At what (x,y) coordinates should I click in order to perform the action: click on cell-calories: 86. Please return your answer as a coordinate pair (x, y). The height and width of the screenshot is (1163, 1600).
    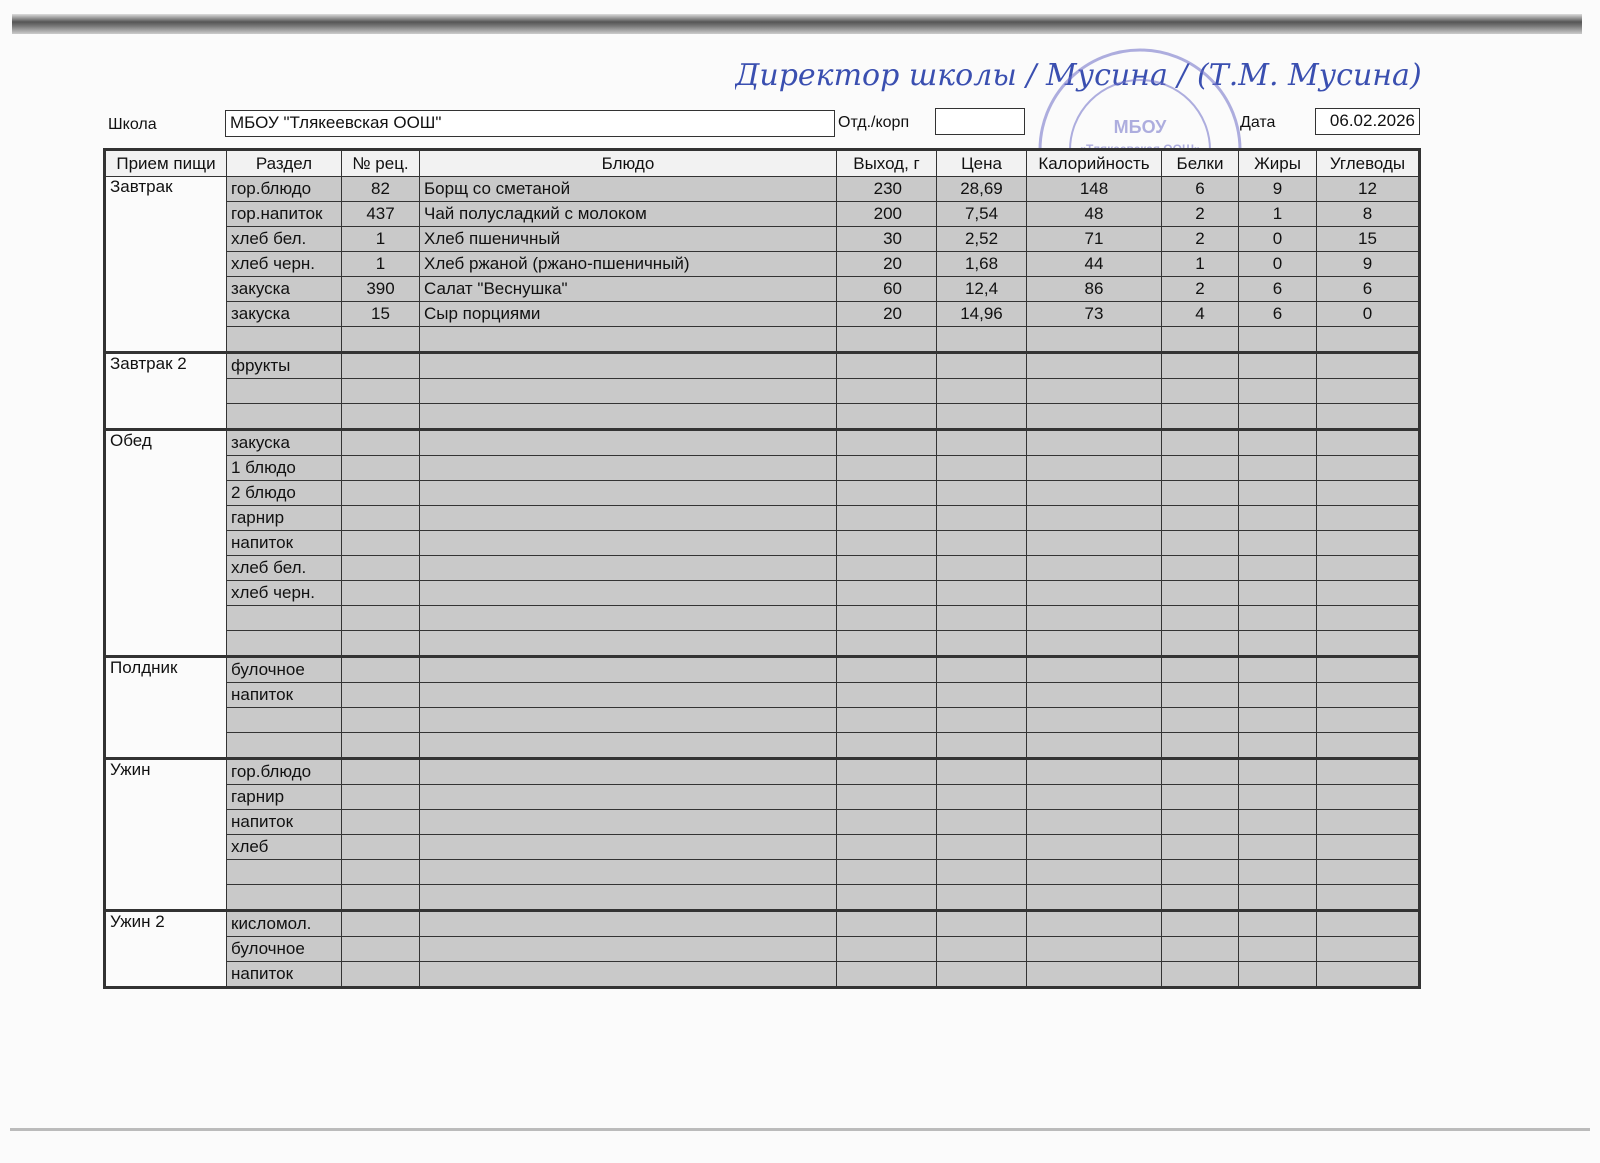
    Looking at the image, I should click on (1094, 289).